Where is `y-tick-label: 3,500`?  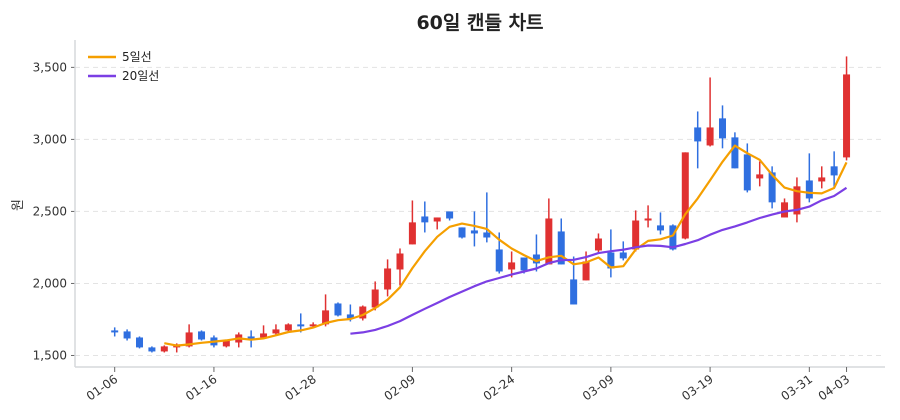
y-tick-label: 3,500 is located at coordinates (50, 67).